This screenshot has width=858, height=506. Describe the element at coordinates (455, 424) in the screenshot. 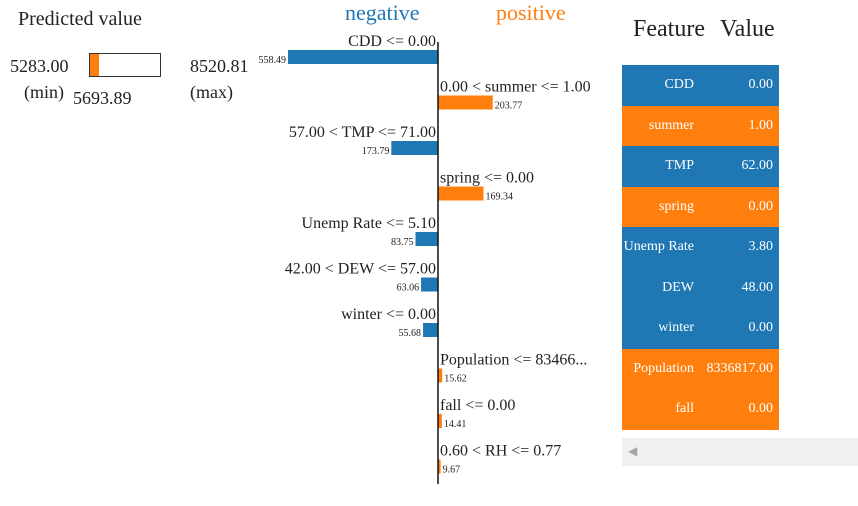

I see `bar-value-8: 14.41` at that location.